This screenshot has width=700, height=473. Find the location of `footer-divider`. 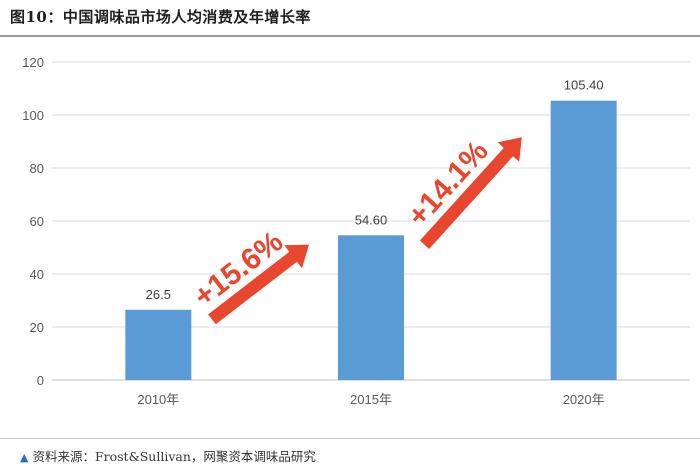

footer-divider is located at coordinates (350, 438).